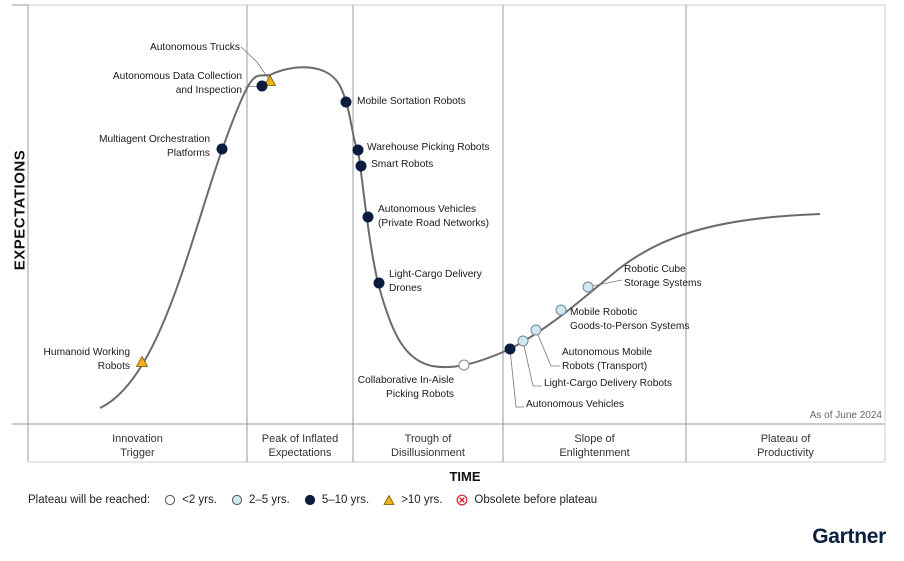 Image resolution: width=904 pixels, height=561 pixels. Describe the element at coordinates (177, 83) in the screenshot. I see `technology-label: Autonomous Data Collection and Inspection` at that location.